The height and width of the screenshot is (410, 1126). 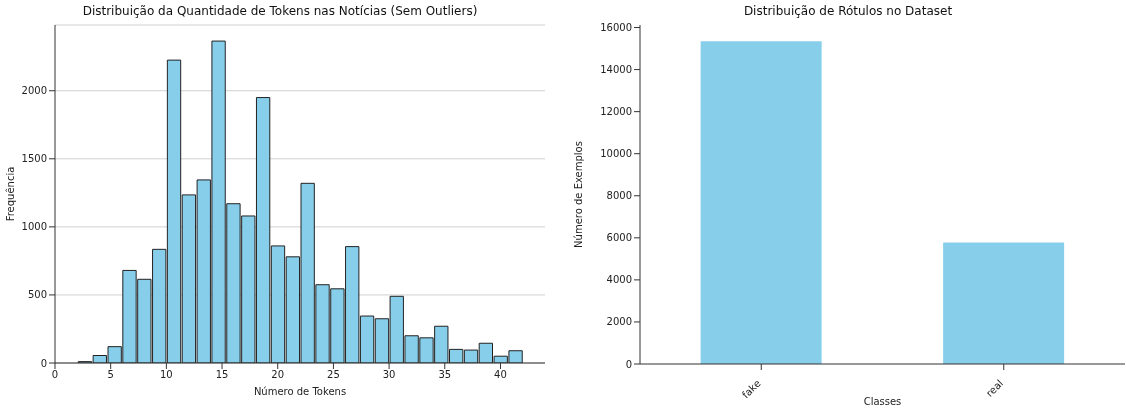 What do you see at coordinates (616, 112) in the screenshot?
I see `y-tick-label: 12000` at bounding box center [616, 112].